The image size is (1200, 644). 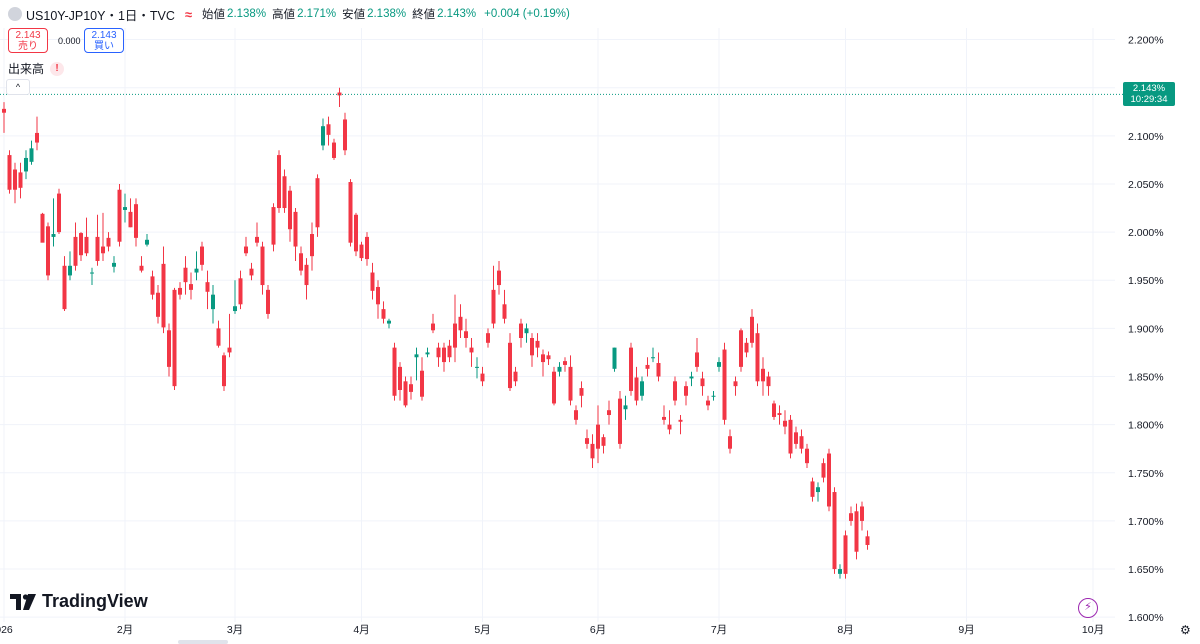 What do you see at coordinates (424, 15) in the screenshot?
I see `close-label: 終値` at bounding box center [424, 15].